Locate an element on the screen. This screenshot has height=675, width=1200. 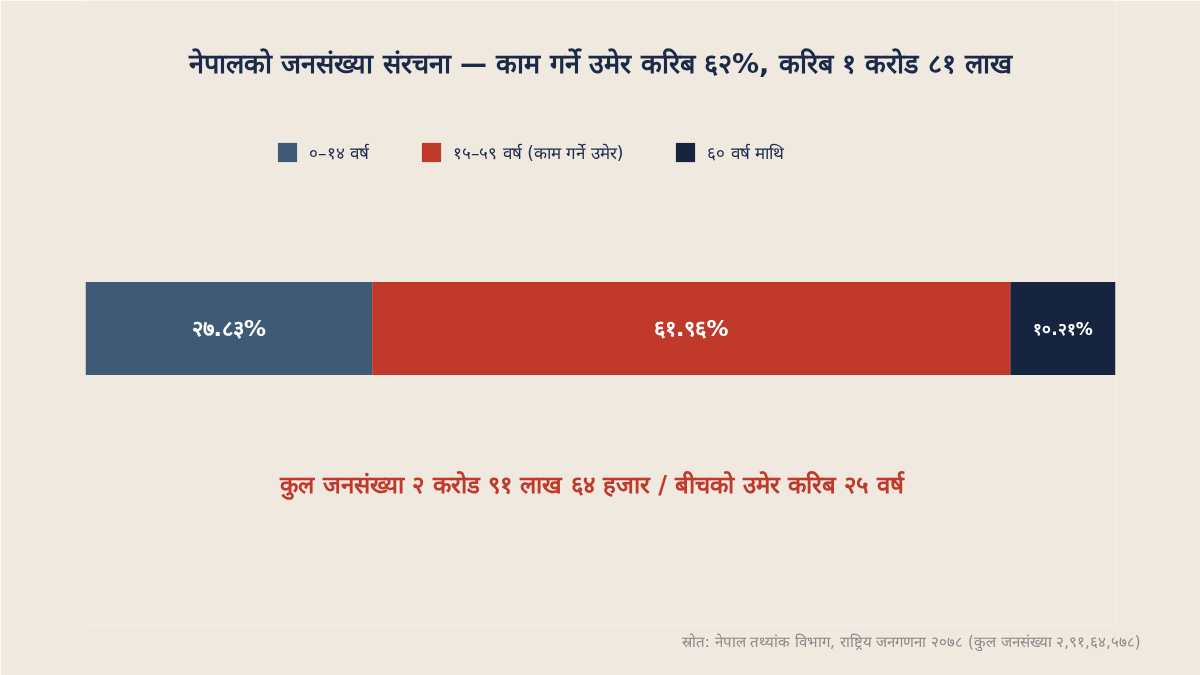
text: कुल जनसंख्या २ करोड ९१ लाख ६४ हजार / बीचको उमेर करिब २५ वर्ष is located at coordinates (592, 485).